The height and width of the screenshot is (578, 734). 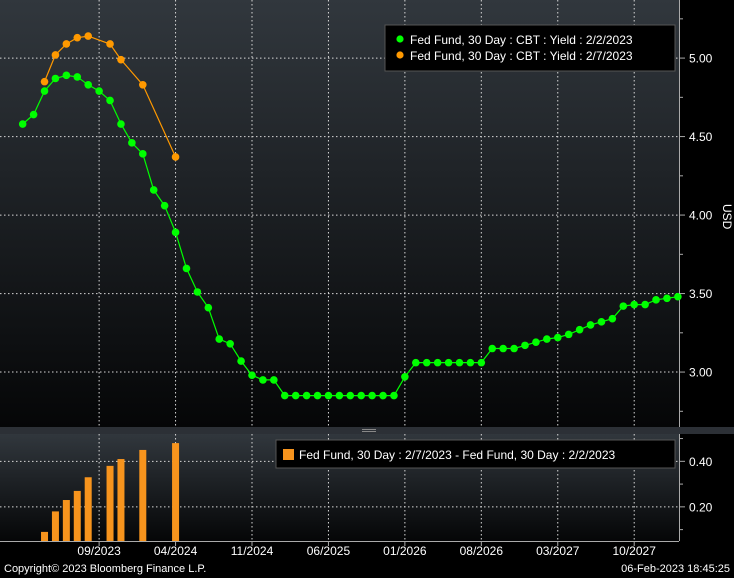 What do you see at coordinates (400, 39) in the screenshot?
I see `legend-marker-2-2-2023` at bounding box center [400, 39].